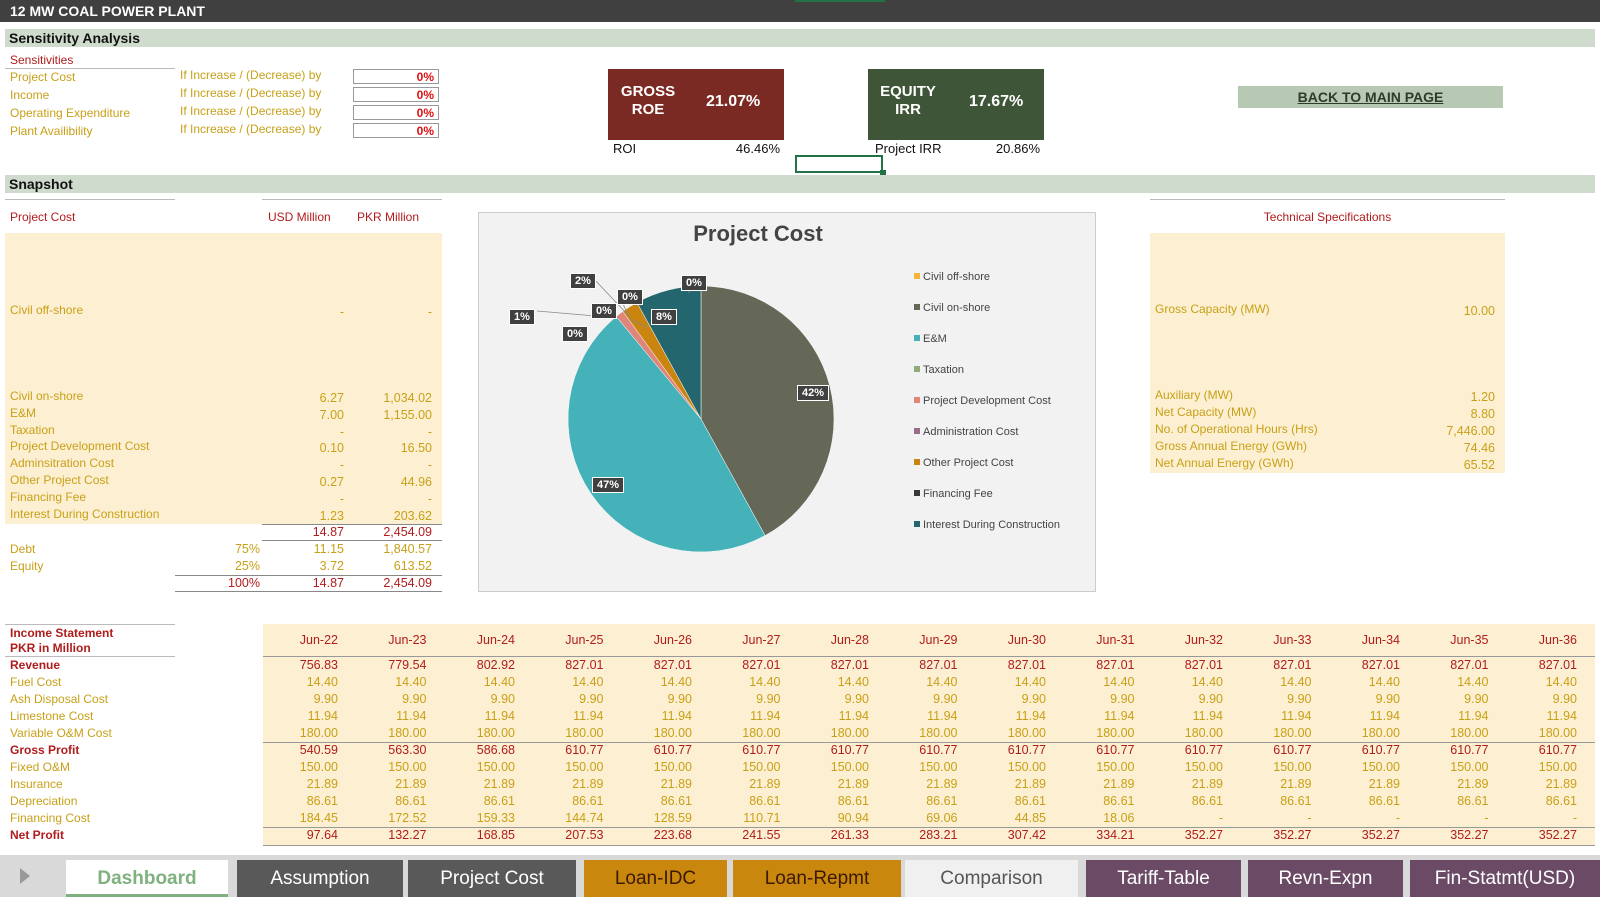  Describe the element at coordinates (322, 835) in the screenshot. I see `income-cell: 97.64` at that location.